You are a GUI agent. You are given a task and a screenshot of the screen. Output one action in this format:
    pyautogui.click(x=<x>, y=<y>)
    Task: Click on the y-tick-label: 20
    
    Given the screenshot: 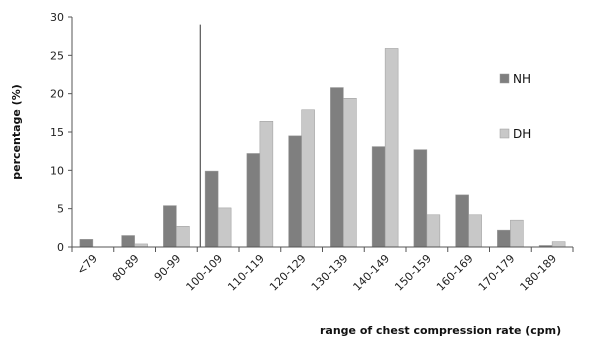 What is the action you would take?
    pyautogui.click(x=57, y=94)
    